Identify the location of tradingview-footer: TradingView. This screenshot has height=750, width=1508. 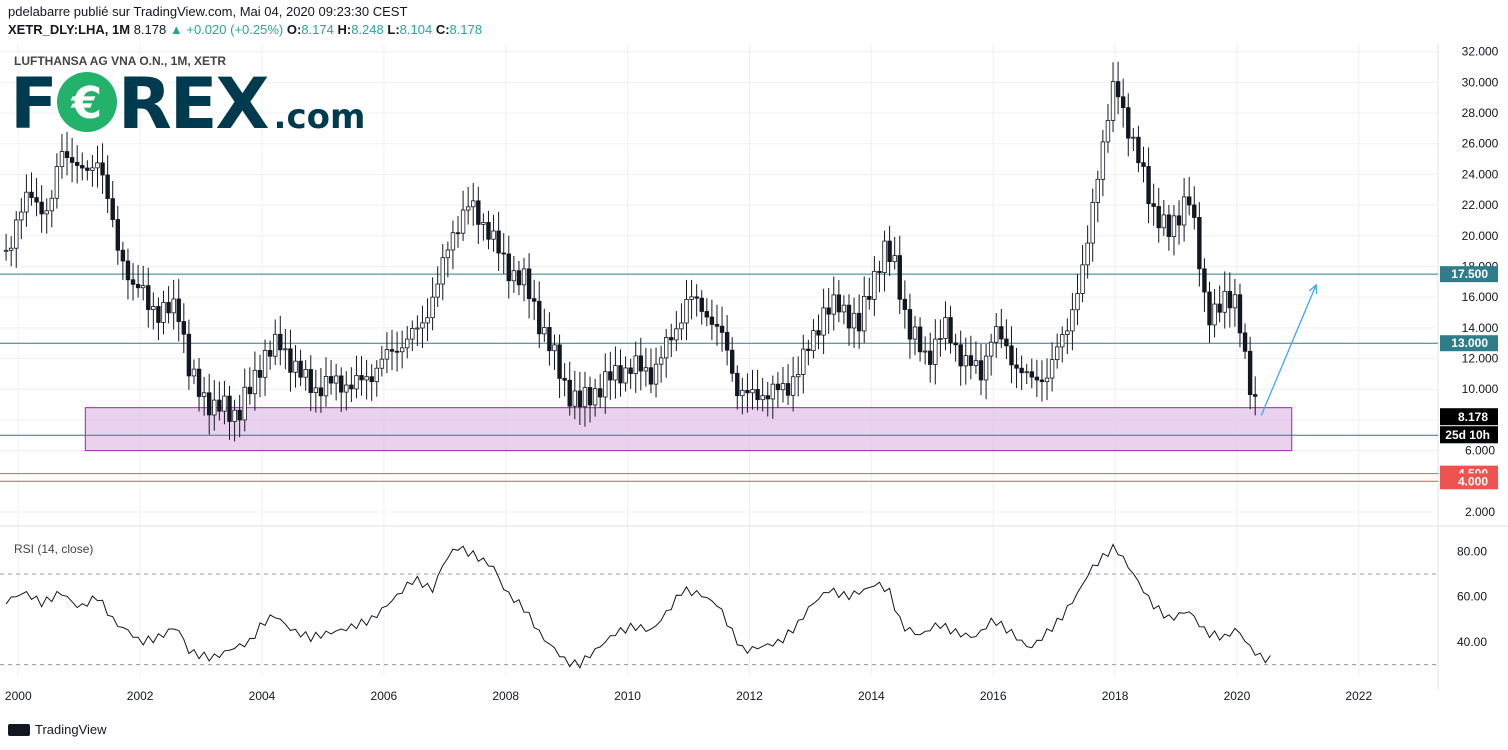
(57, 729).